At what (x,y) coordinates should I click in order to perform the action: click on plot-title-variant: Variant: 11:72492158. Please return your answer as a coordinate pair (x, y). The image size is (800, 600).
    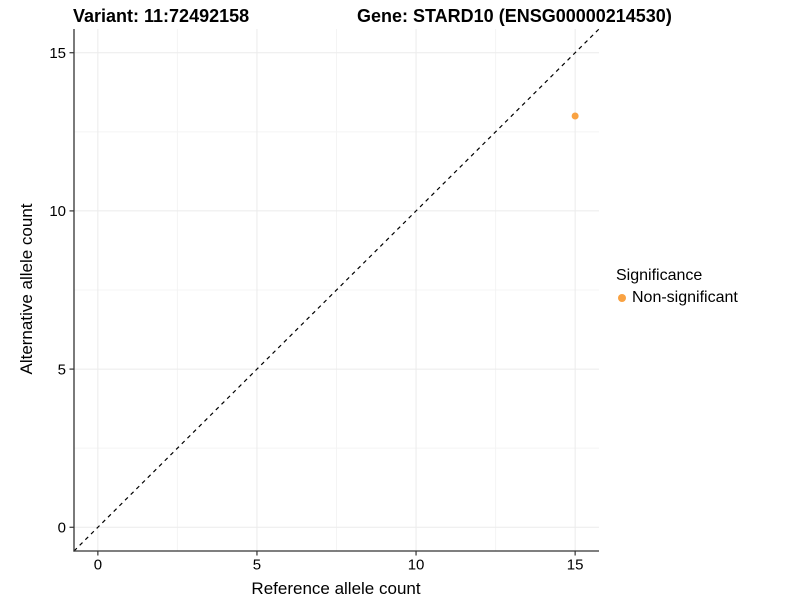
    Looking at the image, I should click on (161, 16).